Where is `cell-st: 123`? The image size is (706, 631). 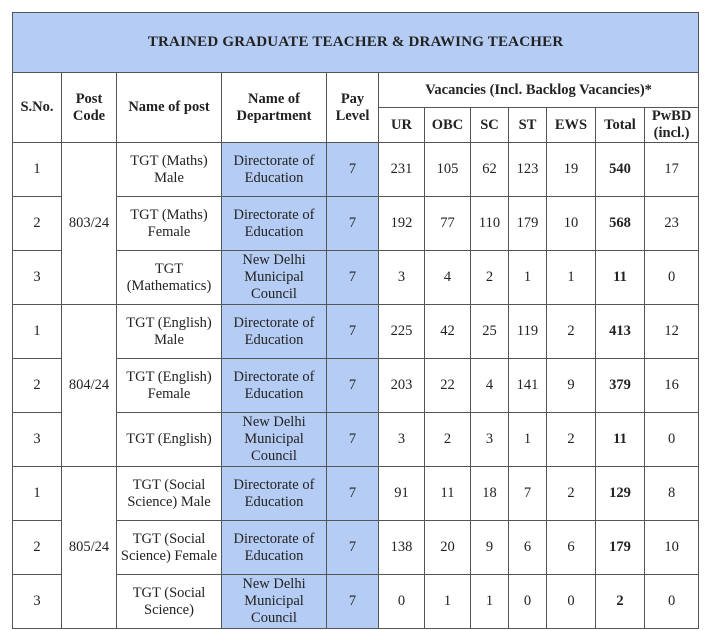
cell-st: 123 is located at coordinates (527, 169).